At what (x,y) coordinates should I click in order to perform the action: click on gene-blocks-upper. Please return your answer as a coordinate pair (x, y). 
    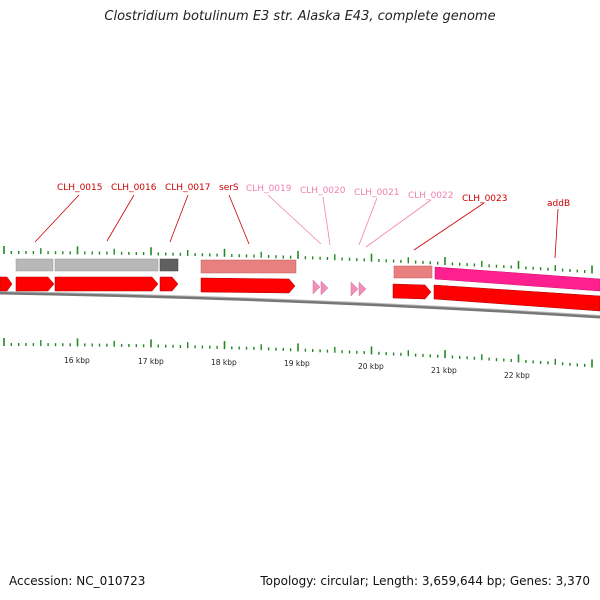
    Looking at the image, I should click on (307, 275).